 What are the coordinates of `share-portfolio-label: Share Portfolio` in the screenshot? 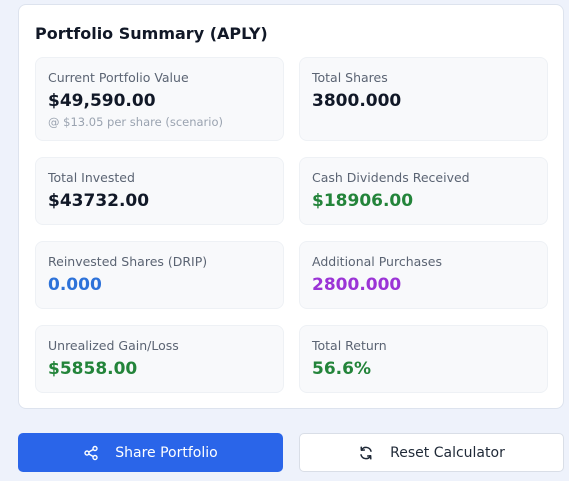 It's located at (166, 452).